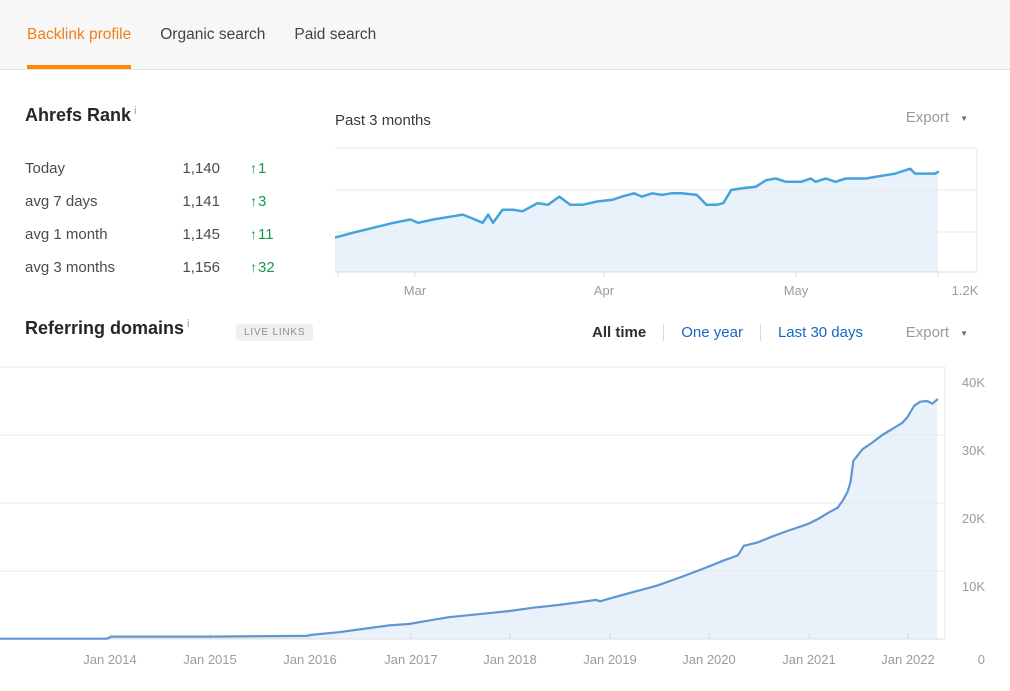 Image resolution: width=1010 pixels, height=691 pixels. I want to click on y-tick-label: 20K, so click(973, 518).